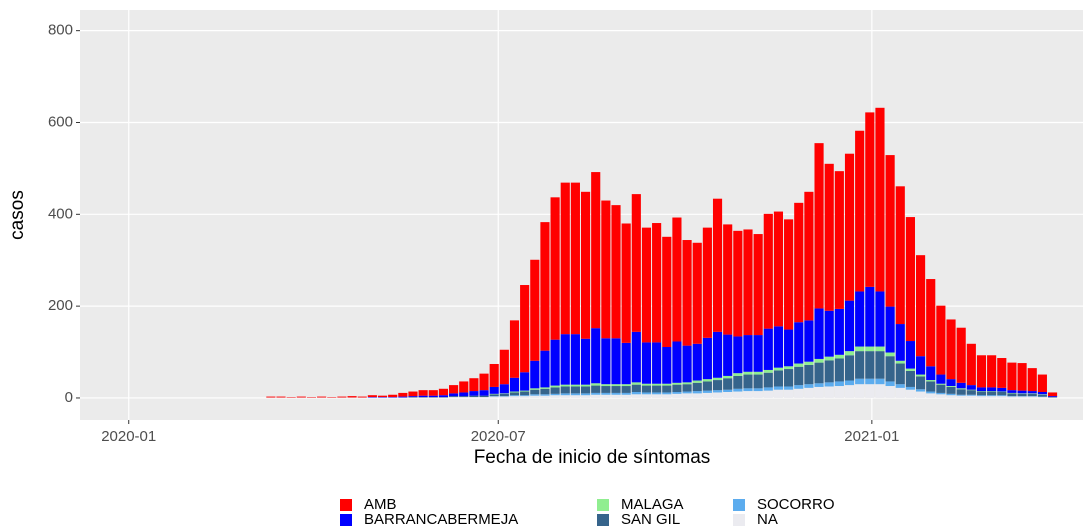 This screenshot has height=531, width=1091. I want to click on y-tick-label: 200, so click(60, 305).